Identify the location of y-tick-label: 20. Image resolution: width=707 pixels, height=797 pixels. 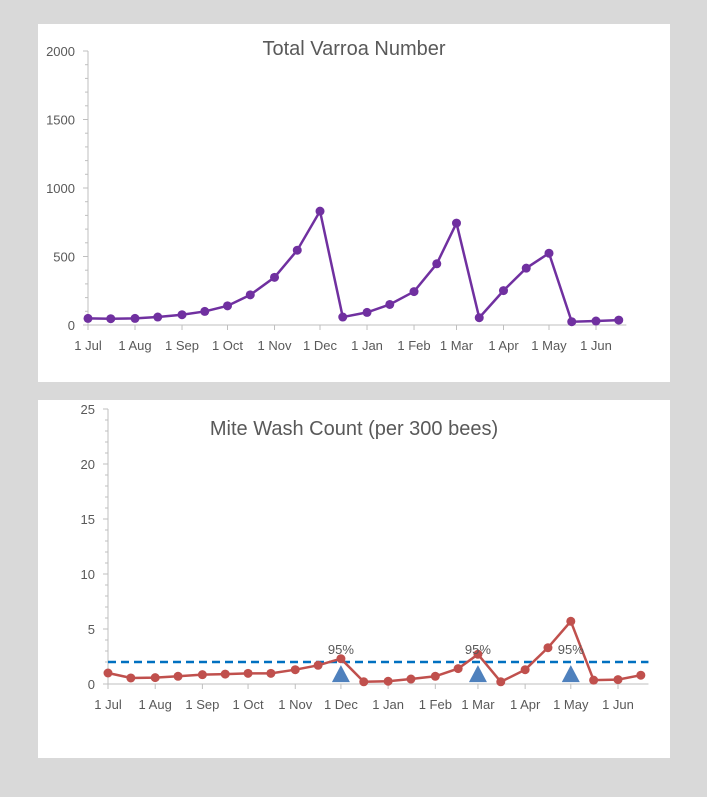
(88, 464).